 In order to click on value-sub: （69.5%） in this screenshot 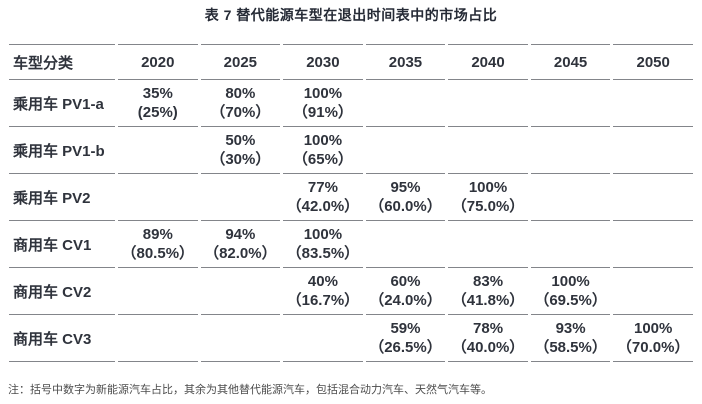, I will do `click(570, 300)`.